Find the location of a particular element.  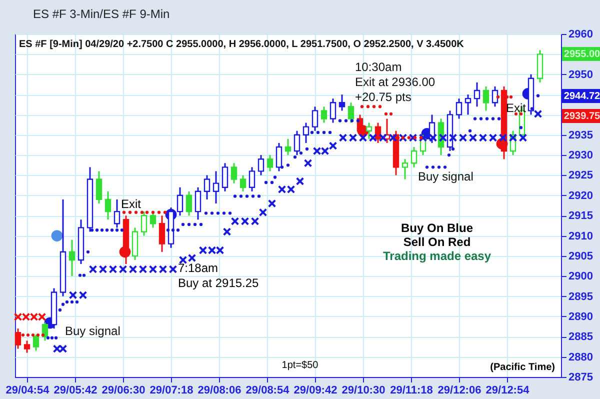

y-tick-label: 2960 is located at coordinates (580, 34).